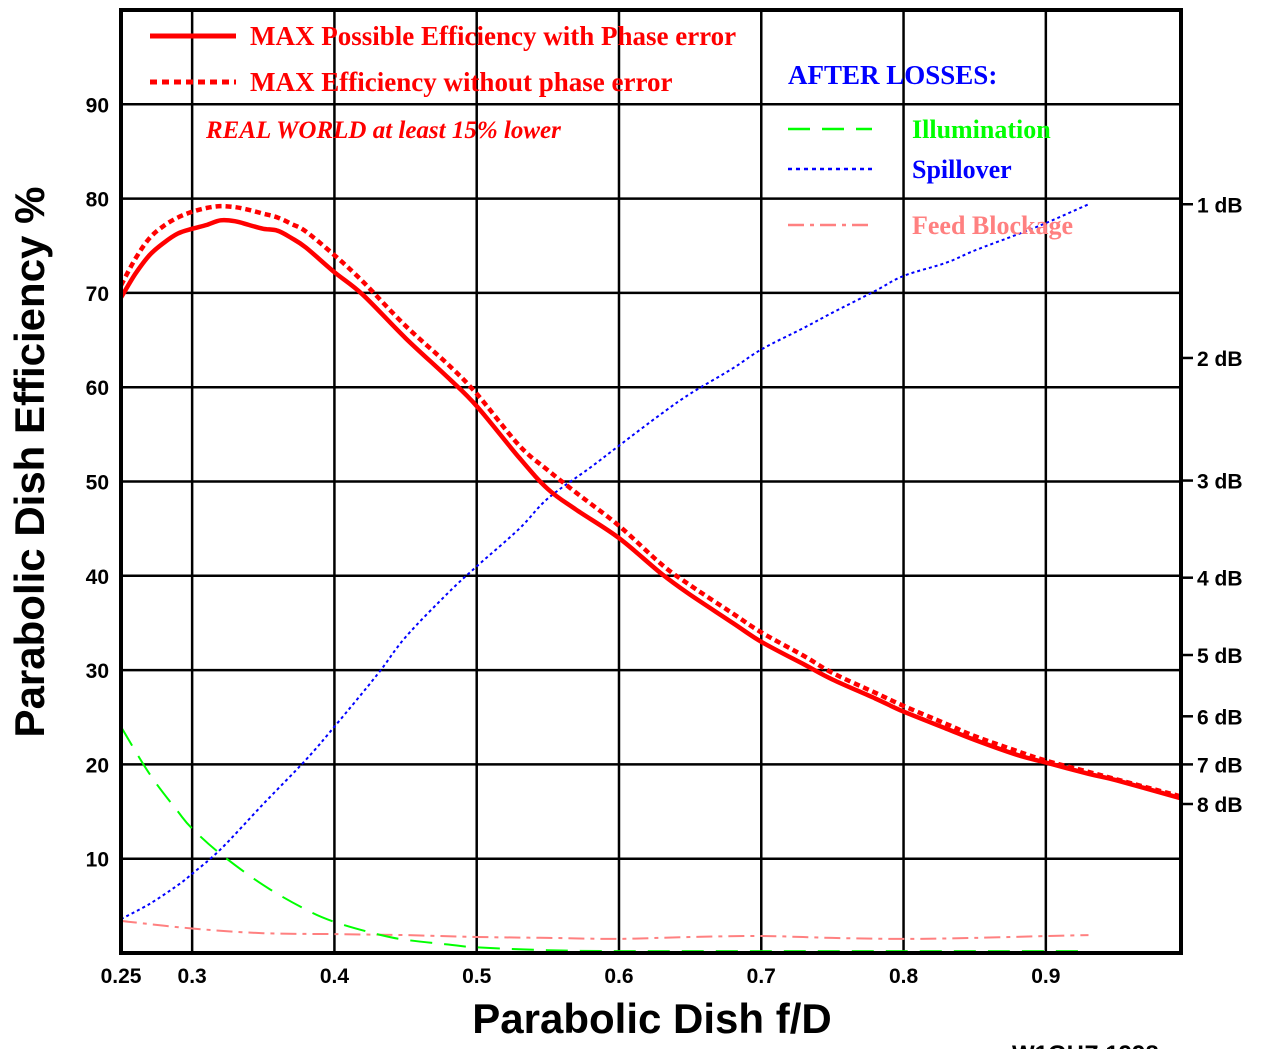 This screenshot has height=1049, width=1268. Describe the element at coordinates (97, 671) in the screenshot. I see `y-tick-label: 30` at that location.